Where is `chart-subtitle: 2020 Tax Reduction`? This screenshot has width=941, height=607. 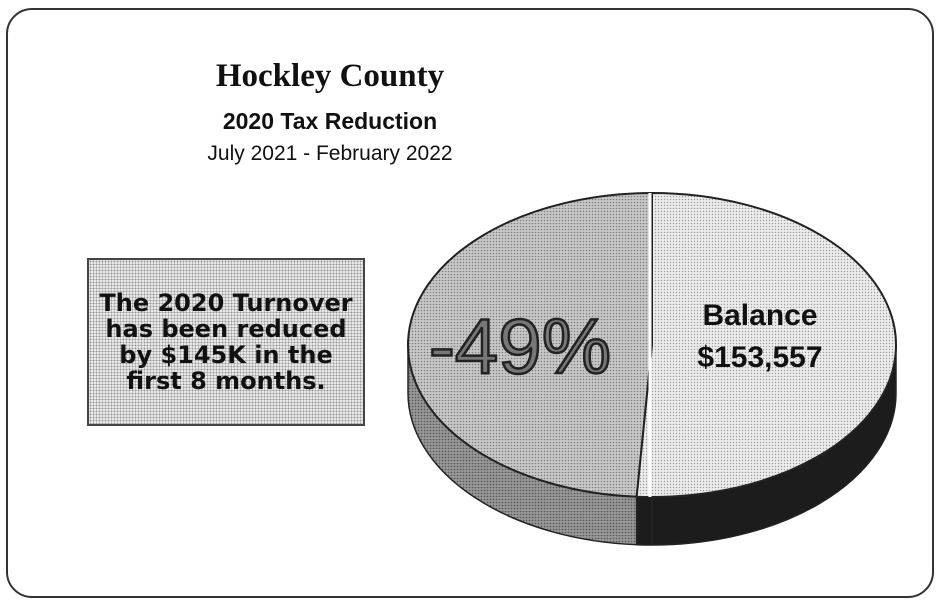
chart-subtitle: 2020 Tax Reduction is located at coordinates (330, 121).